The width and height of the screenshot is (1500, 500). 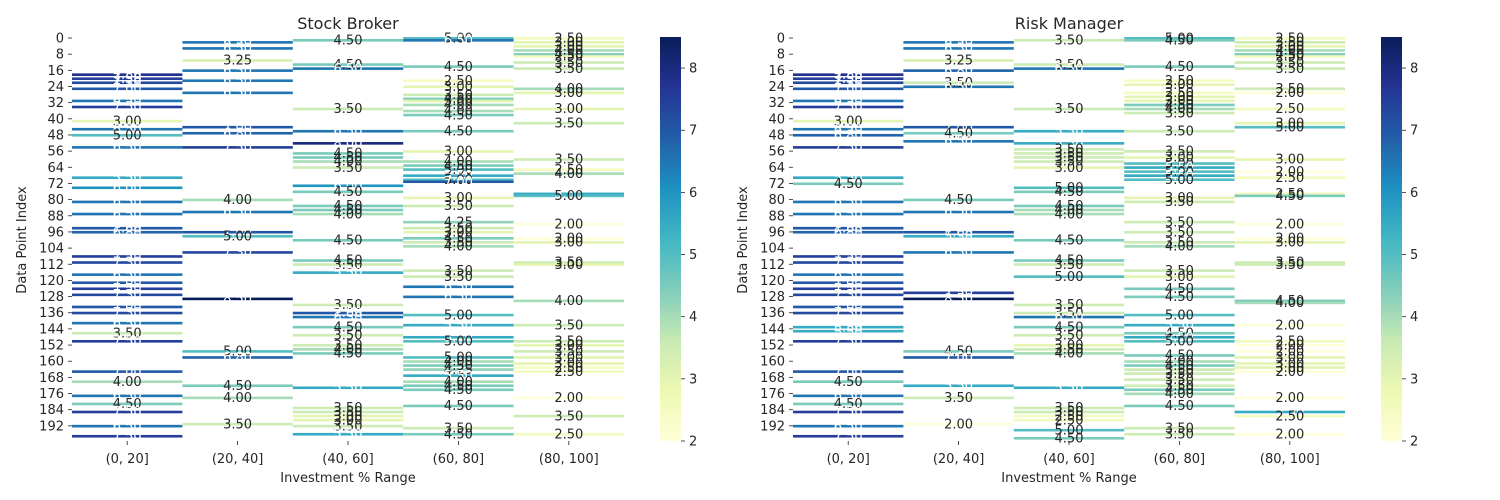 What do you see at coordinates (55, 103) in the screenshot?
I see `y-tick-label: 32` at bounding box center [55, 103].